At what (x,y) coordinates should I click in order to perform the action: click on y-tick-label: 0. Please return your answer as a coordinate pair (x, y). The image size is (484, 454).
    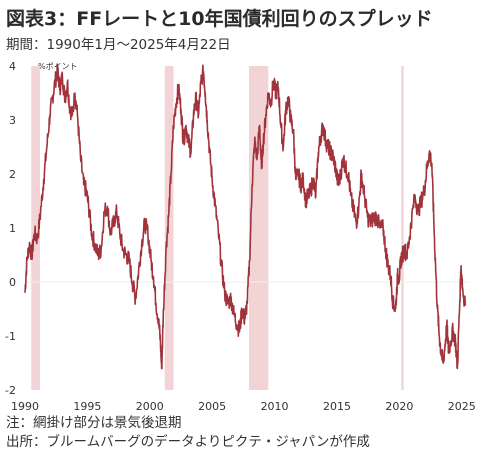
    Looking at the image, I should click on (12, 282).